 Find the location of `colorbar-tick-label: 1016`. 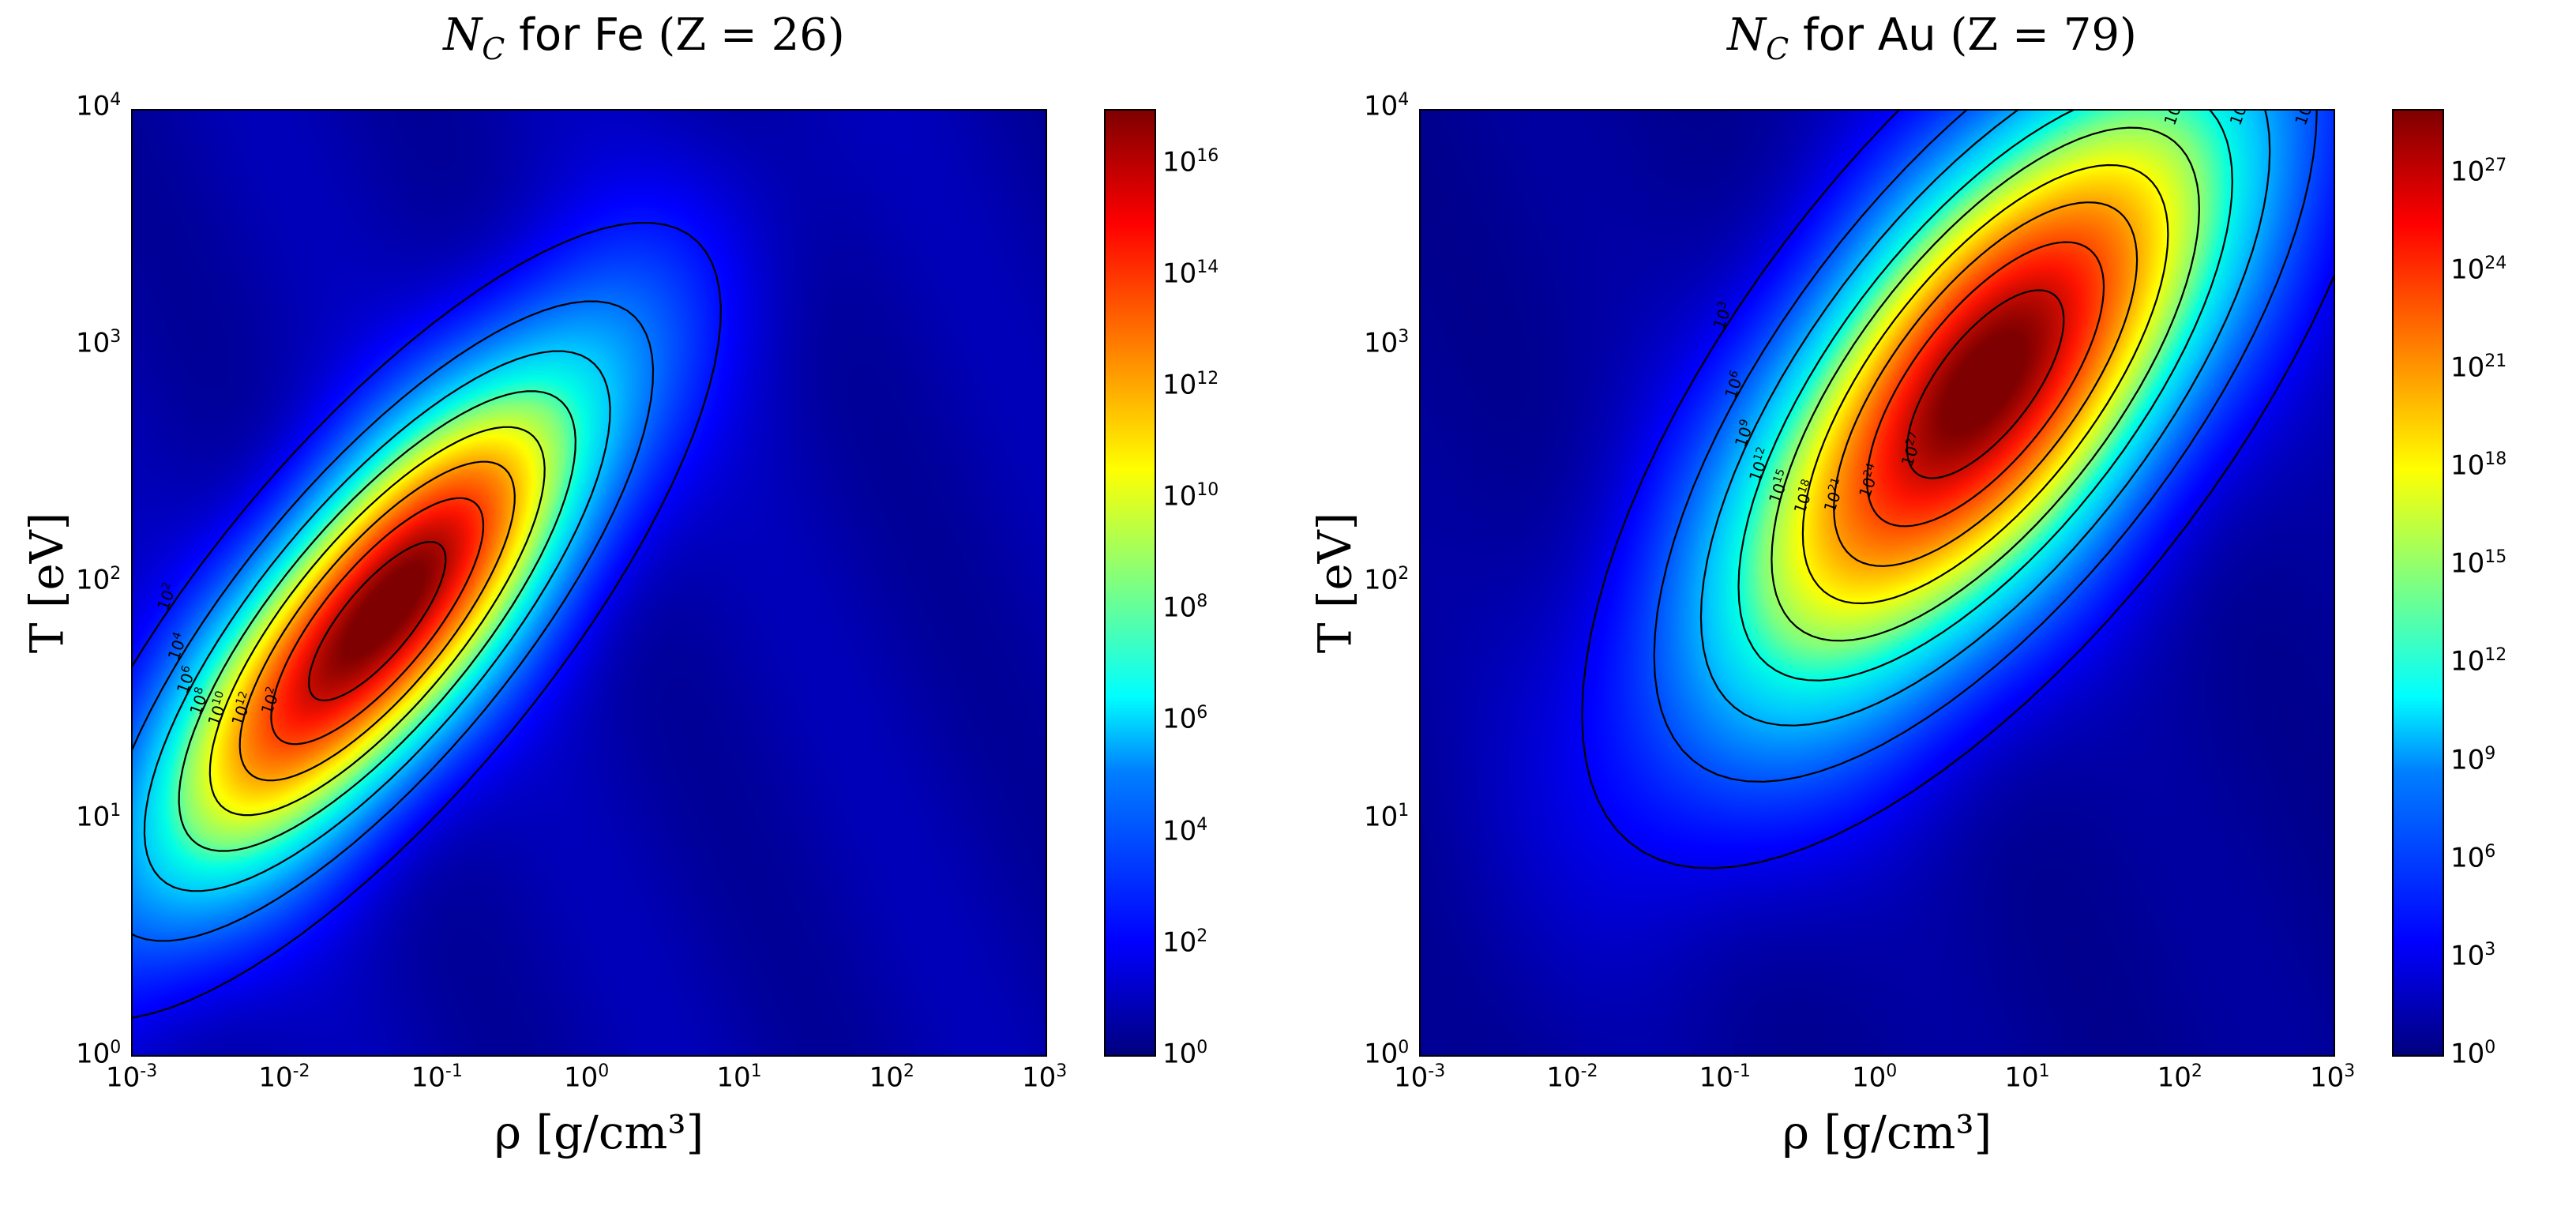

colorbar-tick-label: 1016 is located at coordinates (1190, 161).